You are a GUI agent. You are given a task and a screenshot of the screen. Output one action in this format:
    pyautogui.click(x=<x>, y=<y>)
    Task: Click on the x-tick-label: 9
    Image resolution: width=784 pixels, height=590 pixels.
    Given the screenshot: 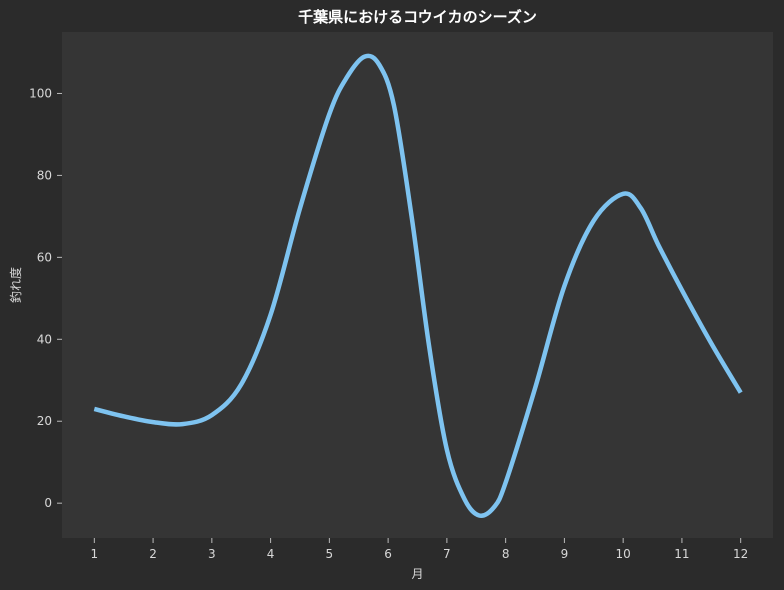 What is the action you would take?
    pyautogui.click(x=565, y=554)
    